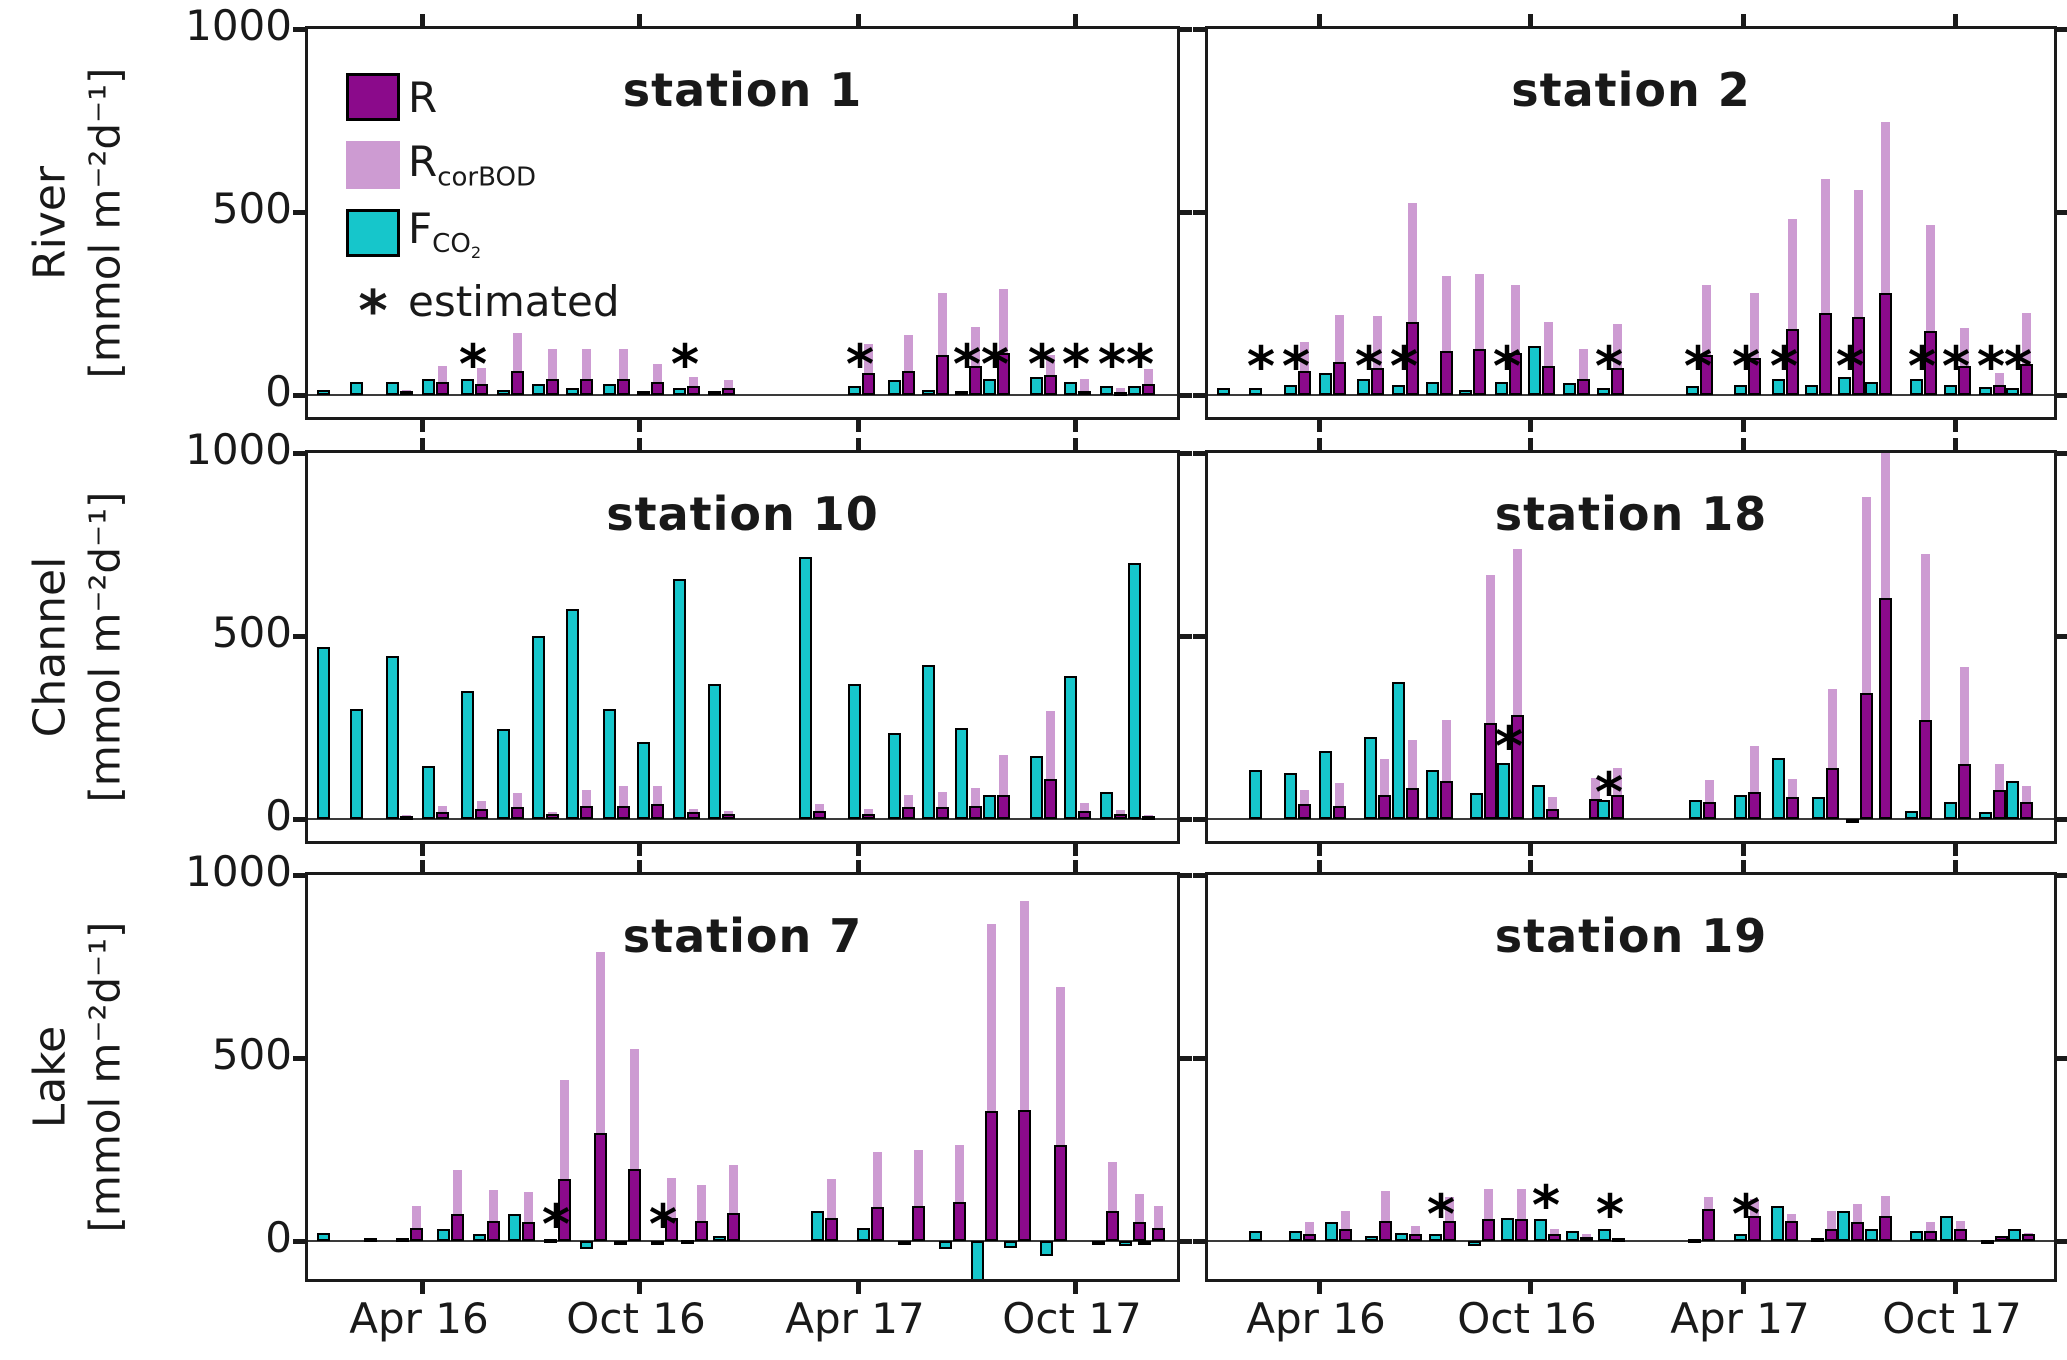 The image size is (2067, 1360). What do you see at coordinates (238, 871) in the screenshot?
I see `ytick-label: 1000` at bounding box center [238, 871].